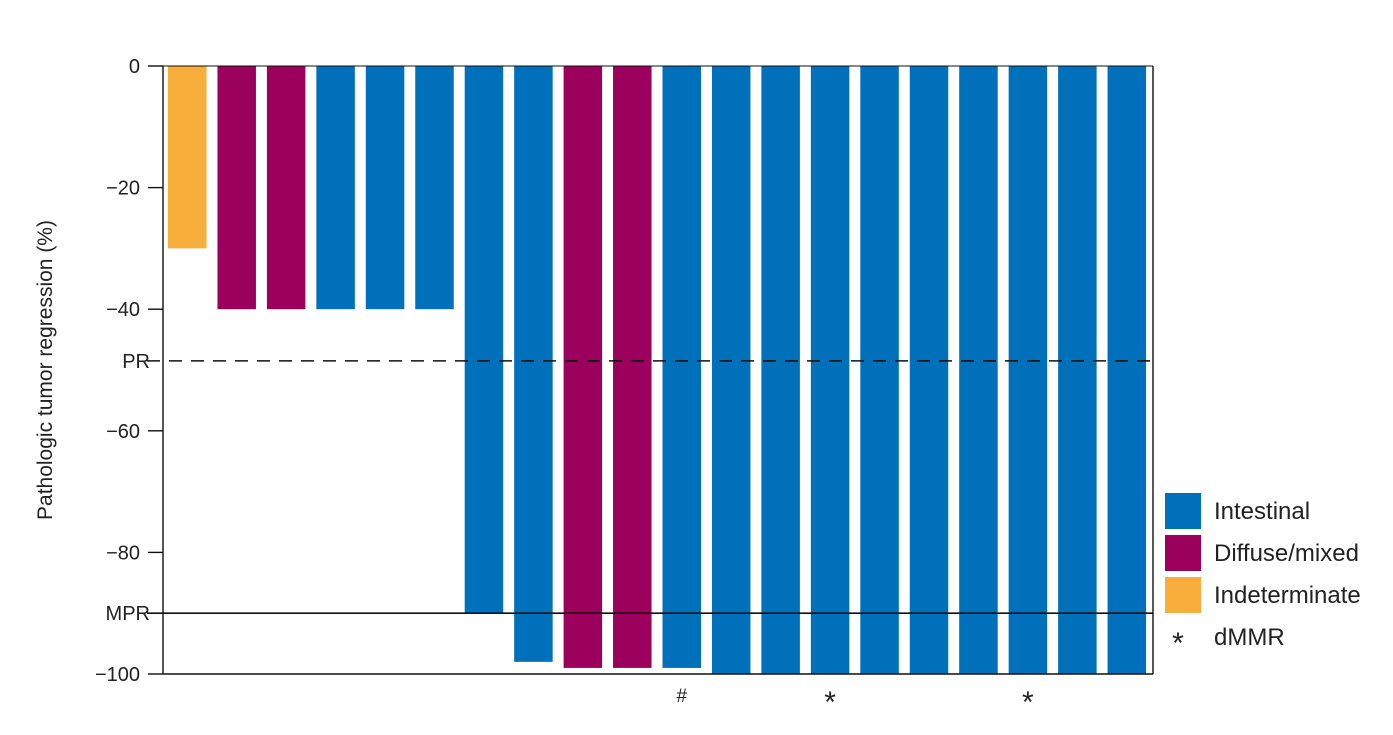 The width and height of the screenshot is (1393, 735). What do you see at coordinates (830, 702) in the screenshot?
I see `bar-marker-14: *` at bounding box center [830, 702].